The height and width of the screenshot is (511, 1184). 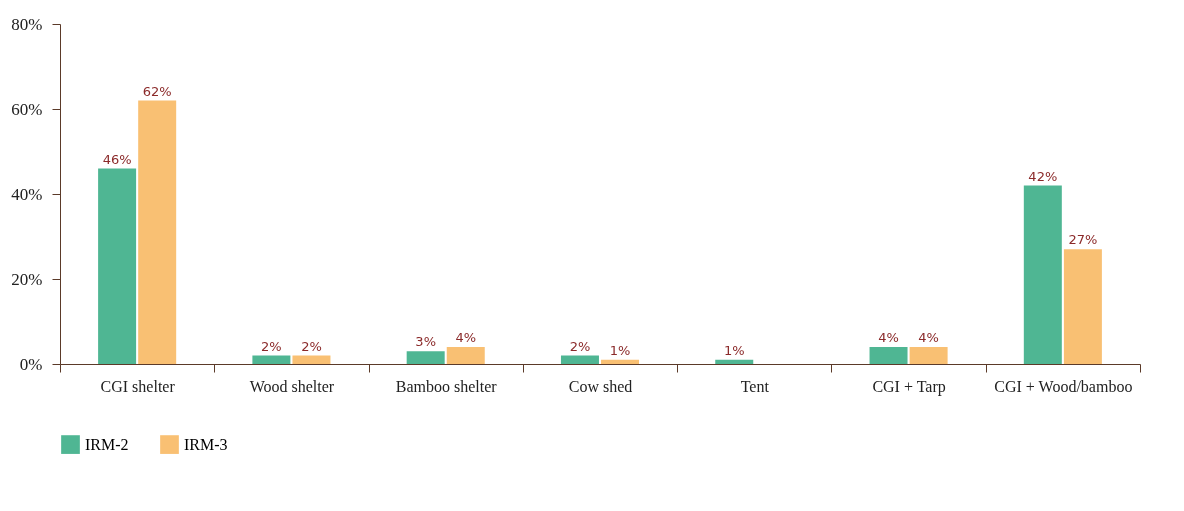 I want to click on x-tick-label: Cow shed, so click(x=600, y=386).